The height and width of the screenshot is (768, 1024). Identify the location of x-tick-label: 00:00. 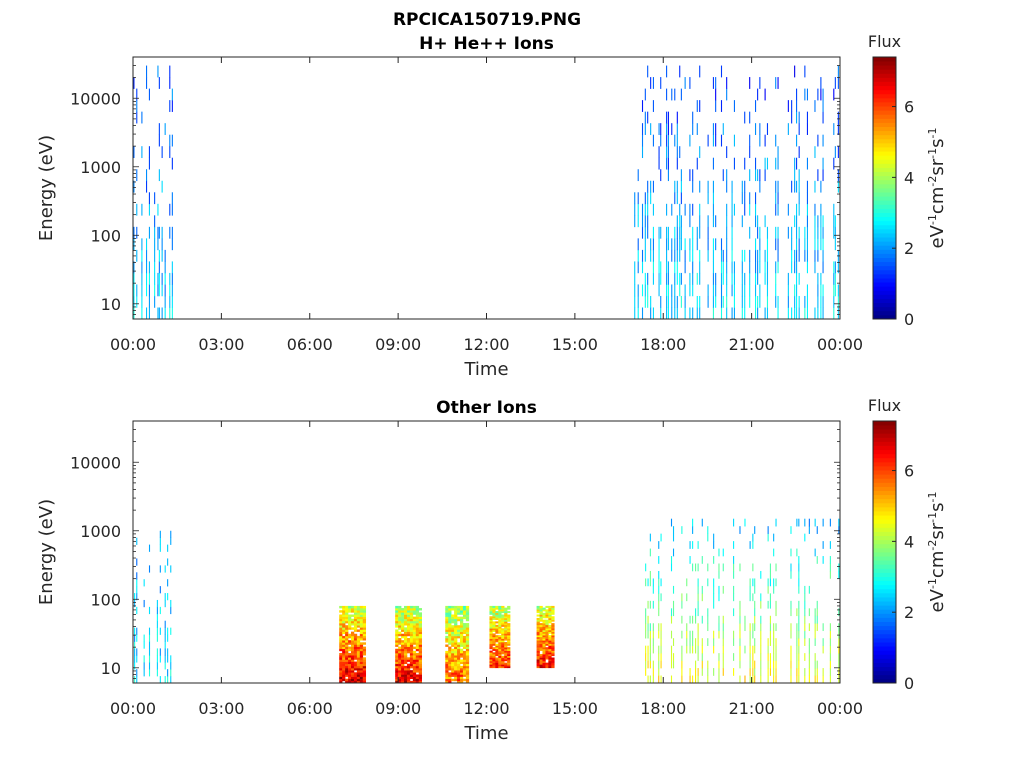
(133, 708).